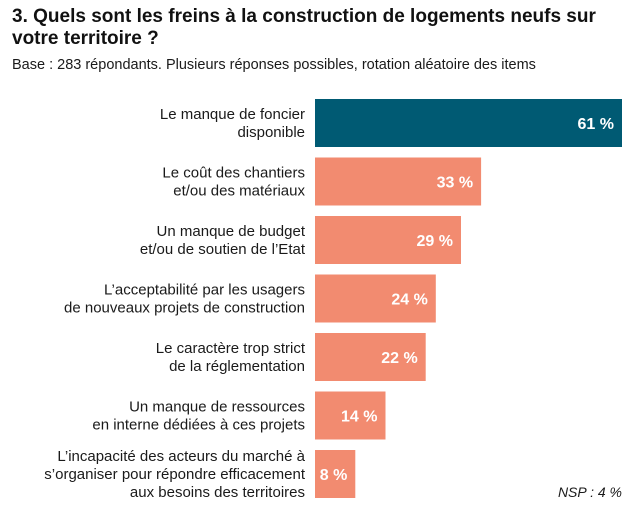 This screenshot has height=513, width=640. What do you see at coordinates (237, 366) in the screenshot?
I see `category-label-line: de la réglementation` at bounding box center [237, 366].